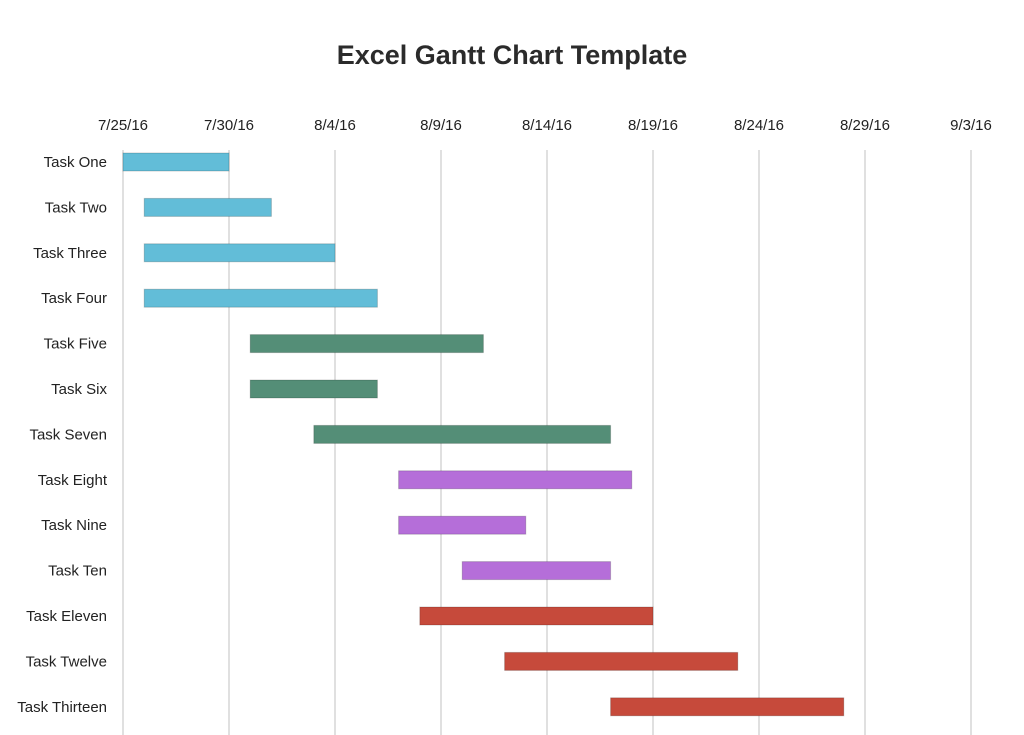 The width and height of the screenshot is (1024, 735). What do you see at coordinates (62, 707) in the screenshot?
I see `task-label: Task Thirteen` at bounding box center [62, 707].